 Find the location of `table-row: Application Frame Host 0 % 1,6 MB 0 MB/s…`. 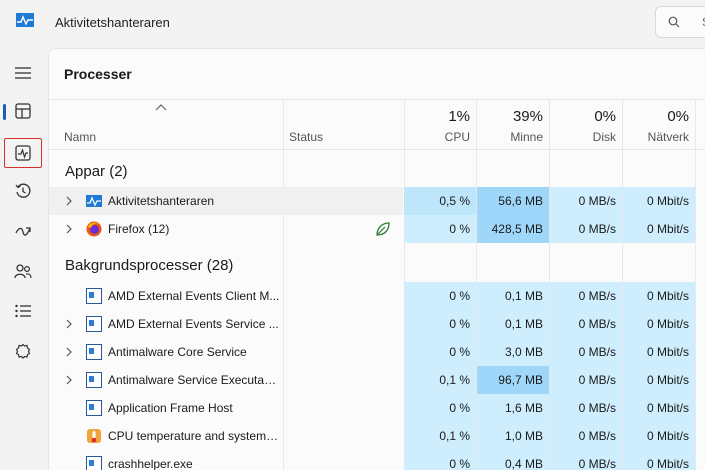

table-row: Application Frame Host 0 % 1,6 MB 0 MB/s… is located at coordinates (377, 408).